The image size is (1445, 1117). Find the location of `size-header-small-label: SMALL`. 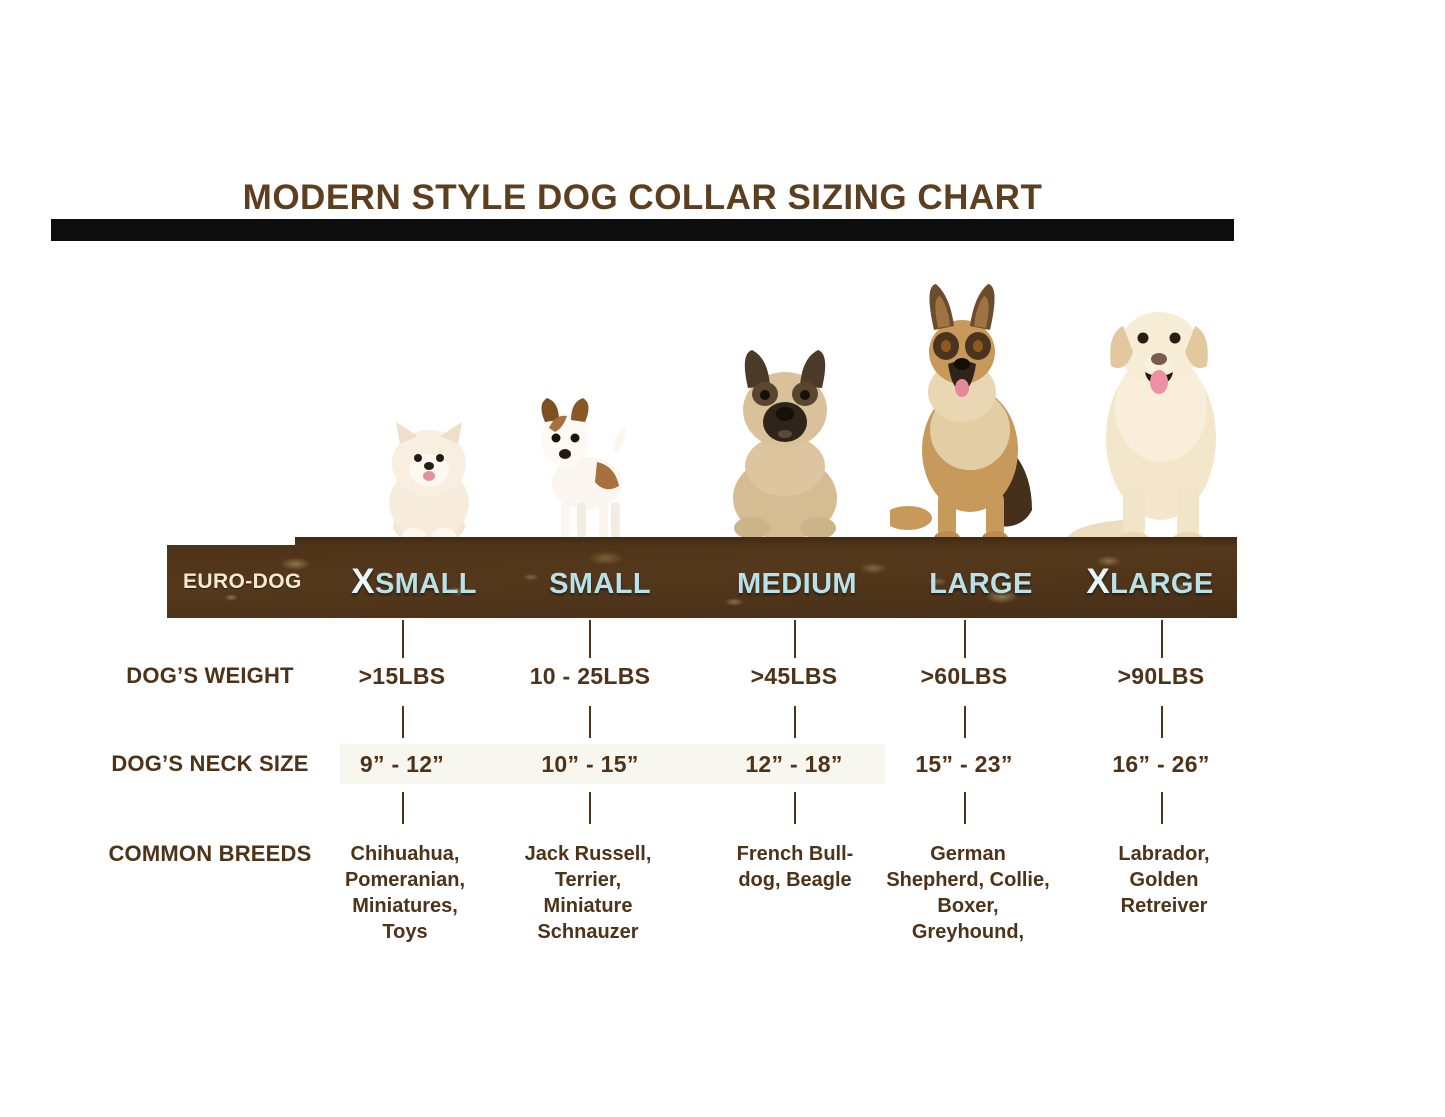

size-header-small-label: SMALL is located at coordinates (600, 582).